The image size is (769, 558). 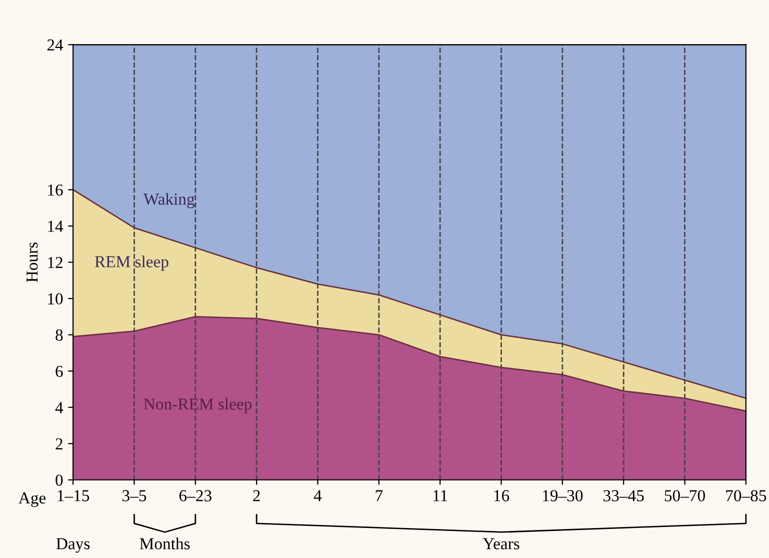 I want to click on y-tick-label: 10, so click(x=55, y=298).